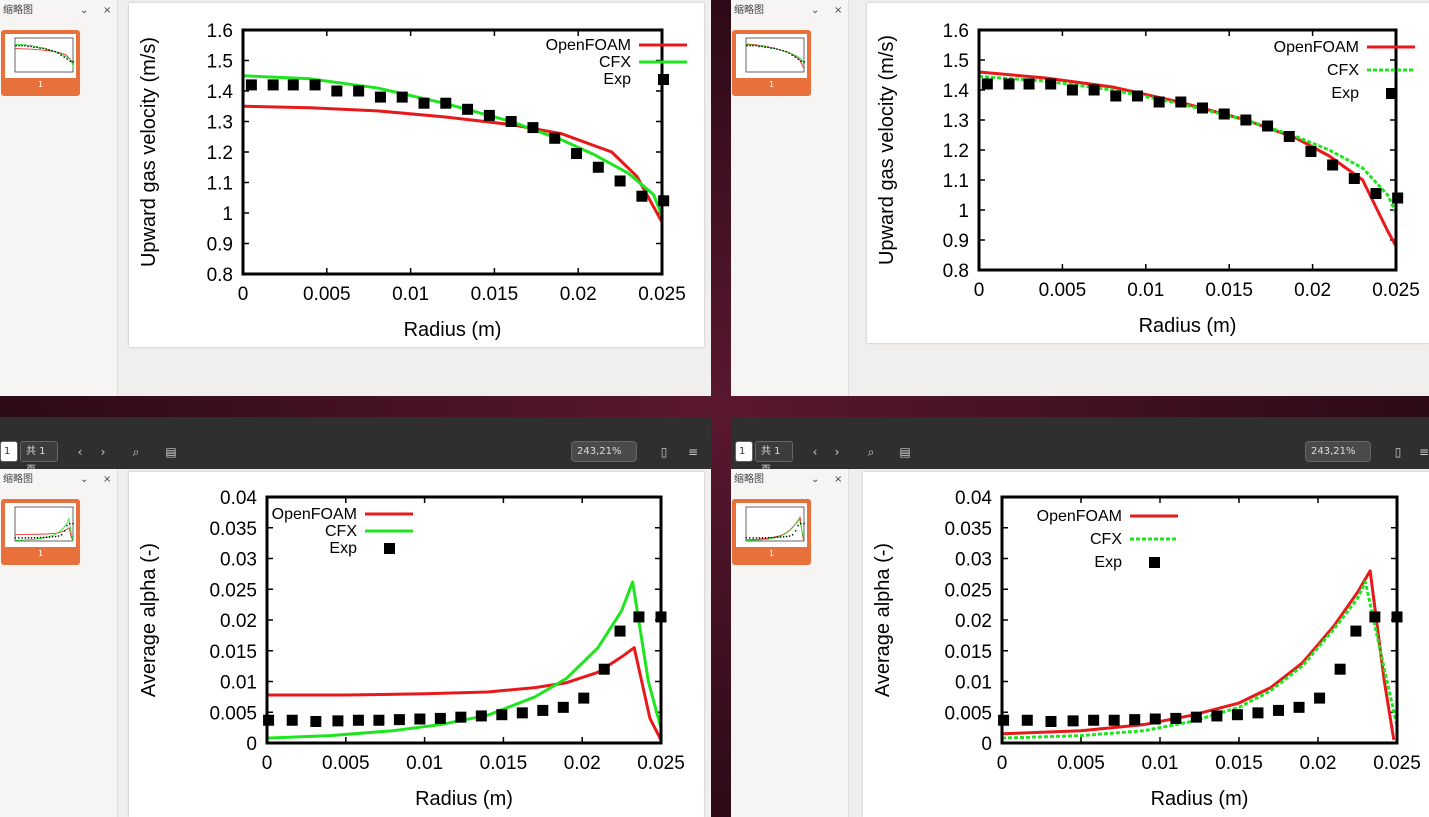  Describe the element at coordinates (149, 152) in the screenshot. I see `y-axis-label: Upward gas velocity (m/s)` at that location.